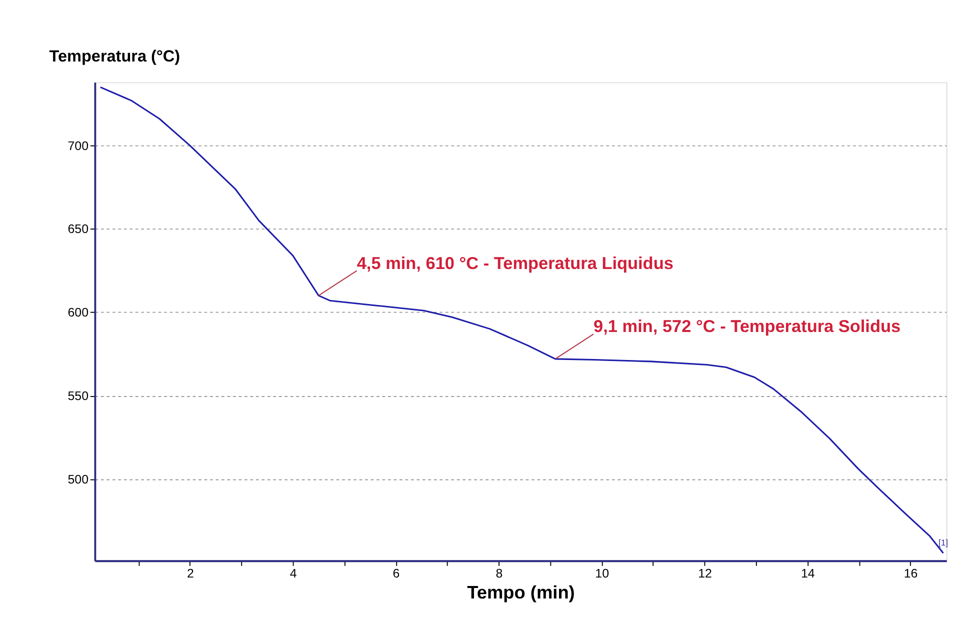  Describe the element at coordinates (911, 573) in the screenshot. I see `x-tick-label: 16` at that location.